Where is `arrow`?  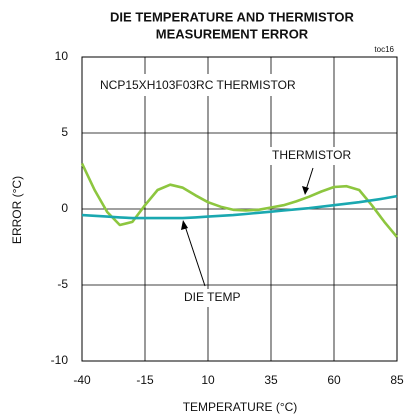 arrow is located at coordinates (194, 254).